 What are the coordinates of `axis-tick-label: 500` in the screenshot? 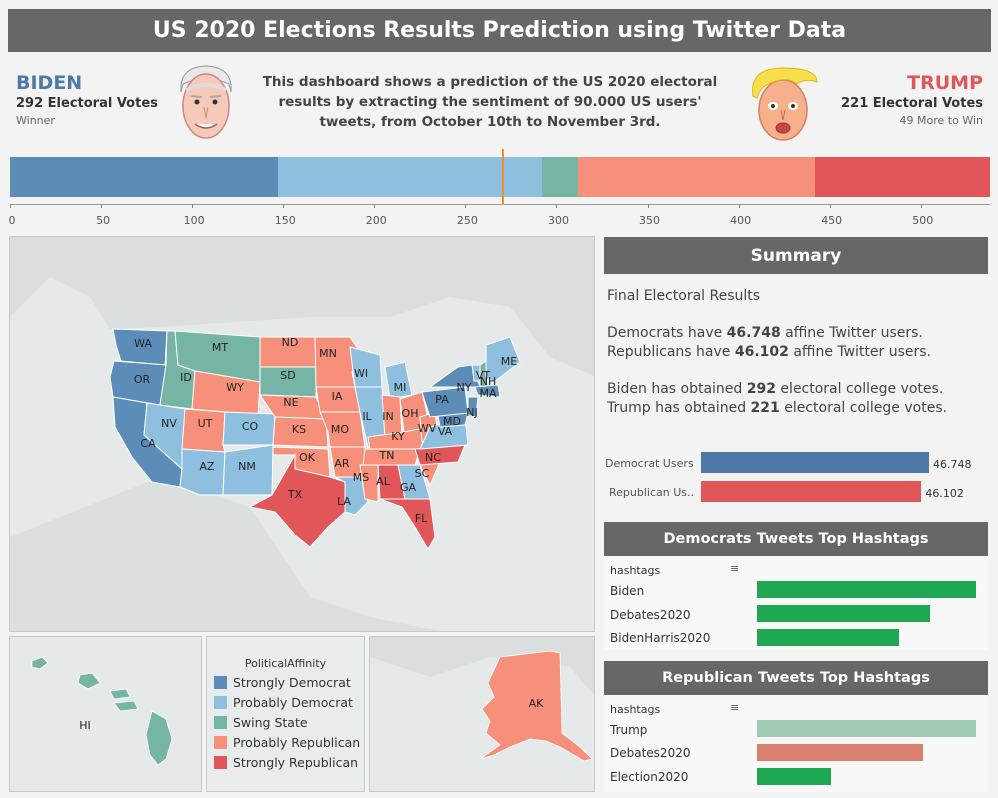 It's located at (923, 220).